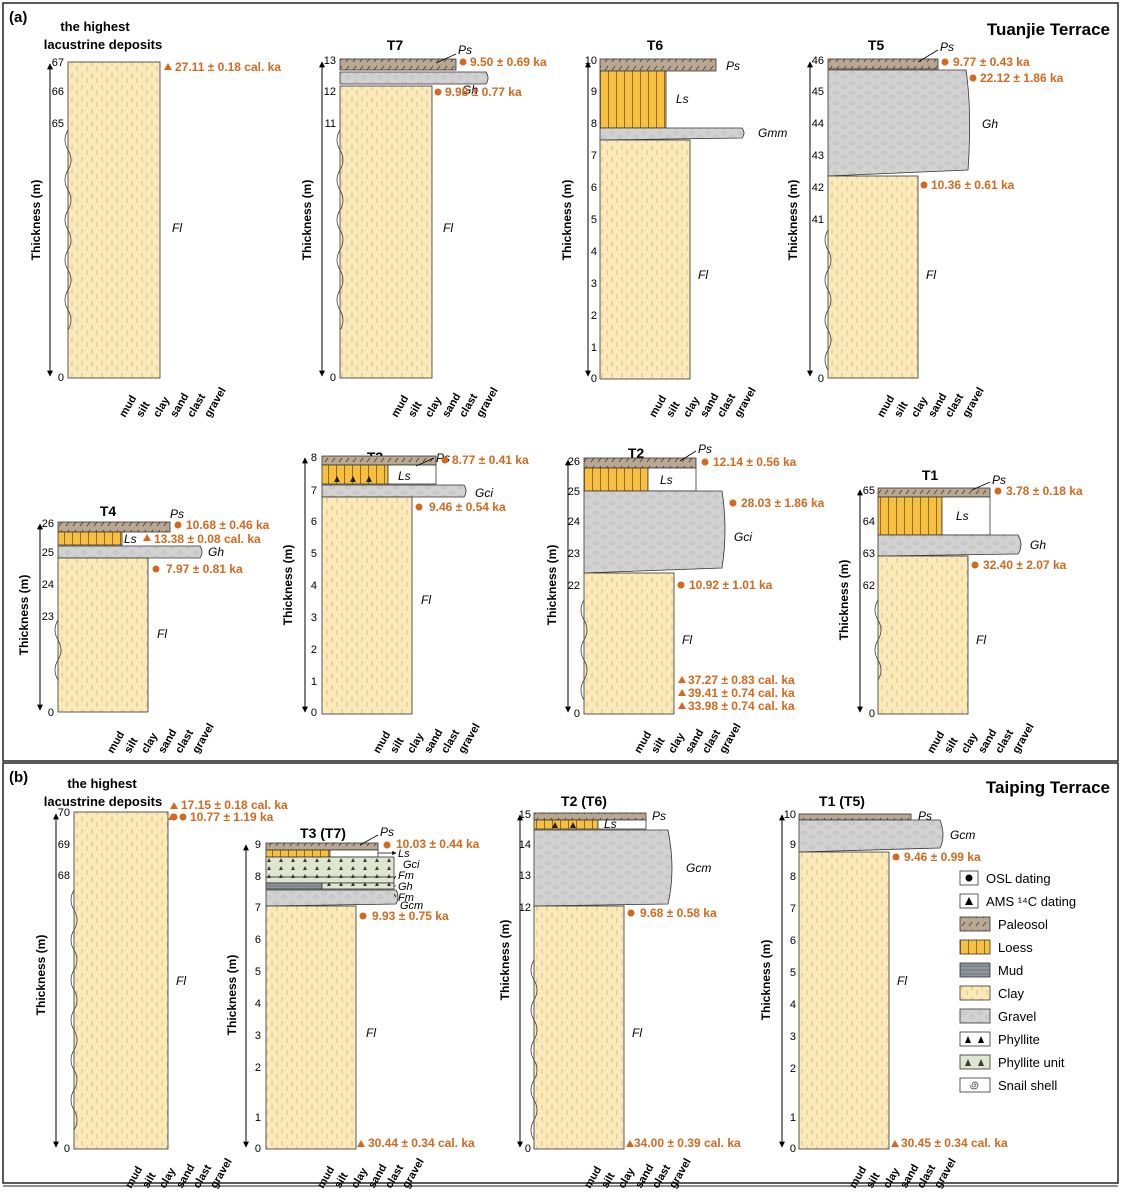 The height and width of the screenshot is (1192, 1121). I want to click on age-label: 28.03 ± 1.86 ka, so click(783, 503).